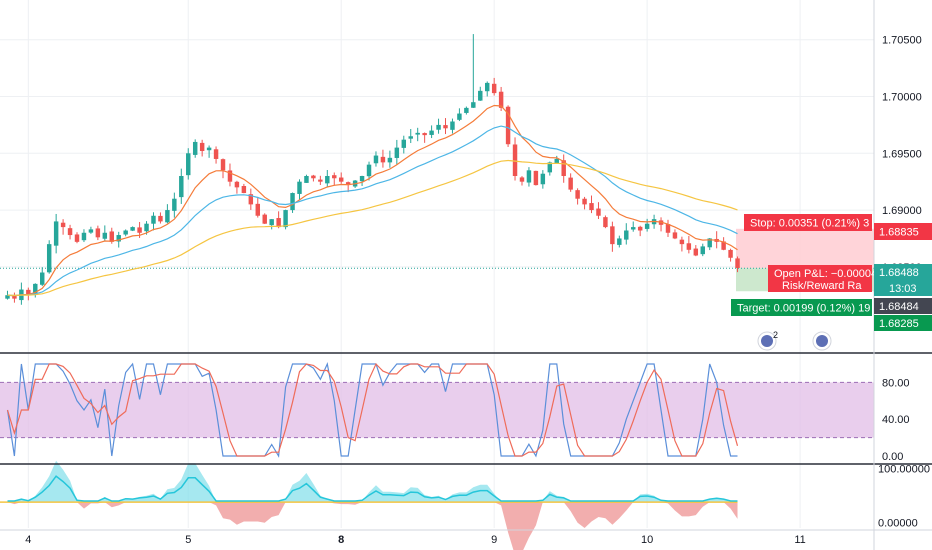 The height and width of the screenshot is (550, 932). I want to click on mark-price-bg, so click(903, 306).